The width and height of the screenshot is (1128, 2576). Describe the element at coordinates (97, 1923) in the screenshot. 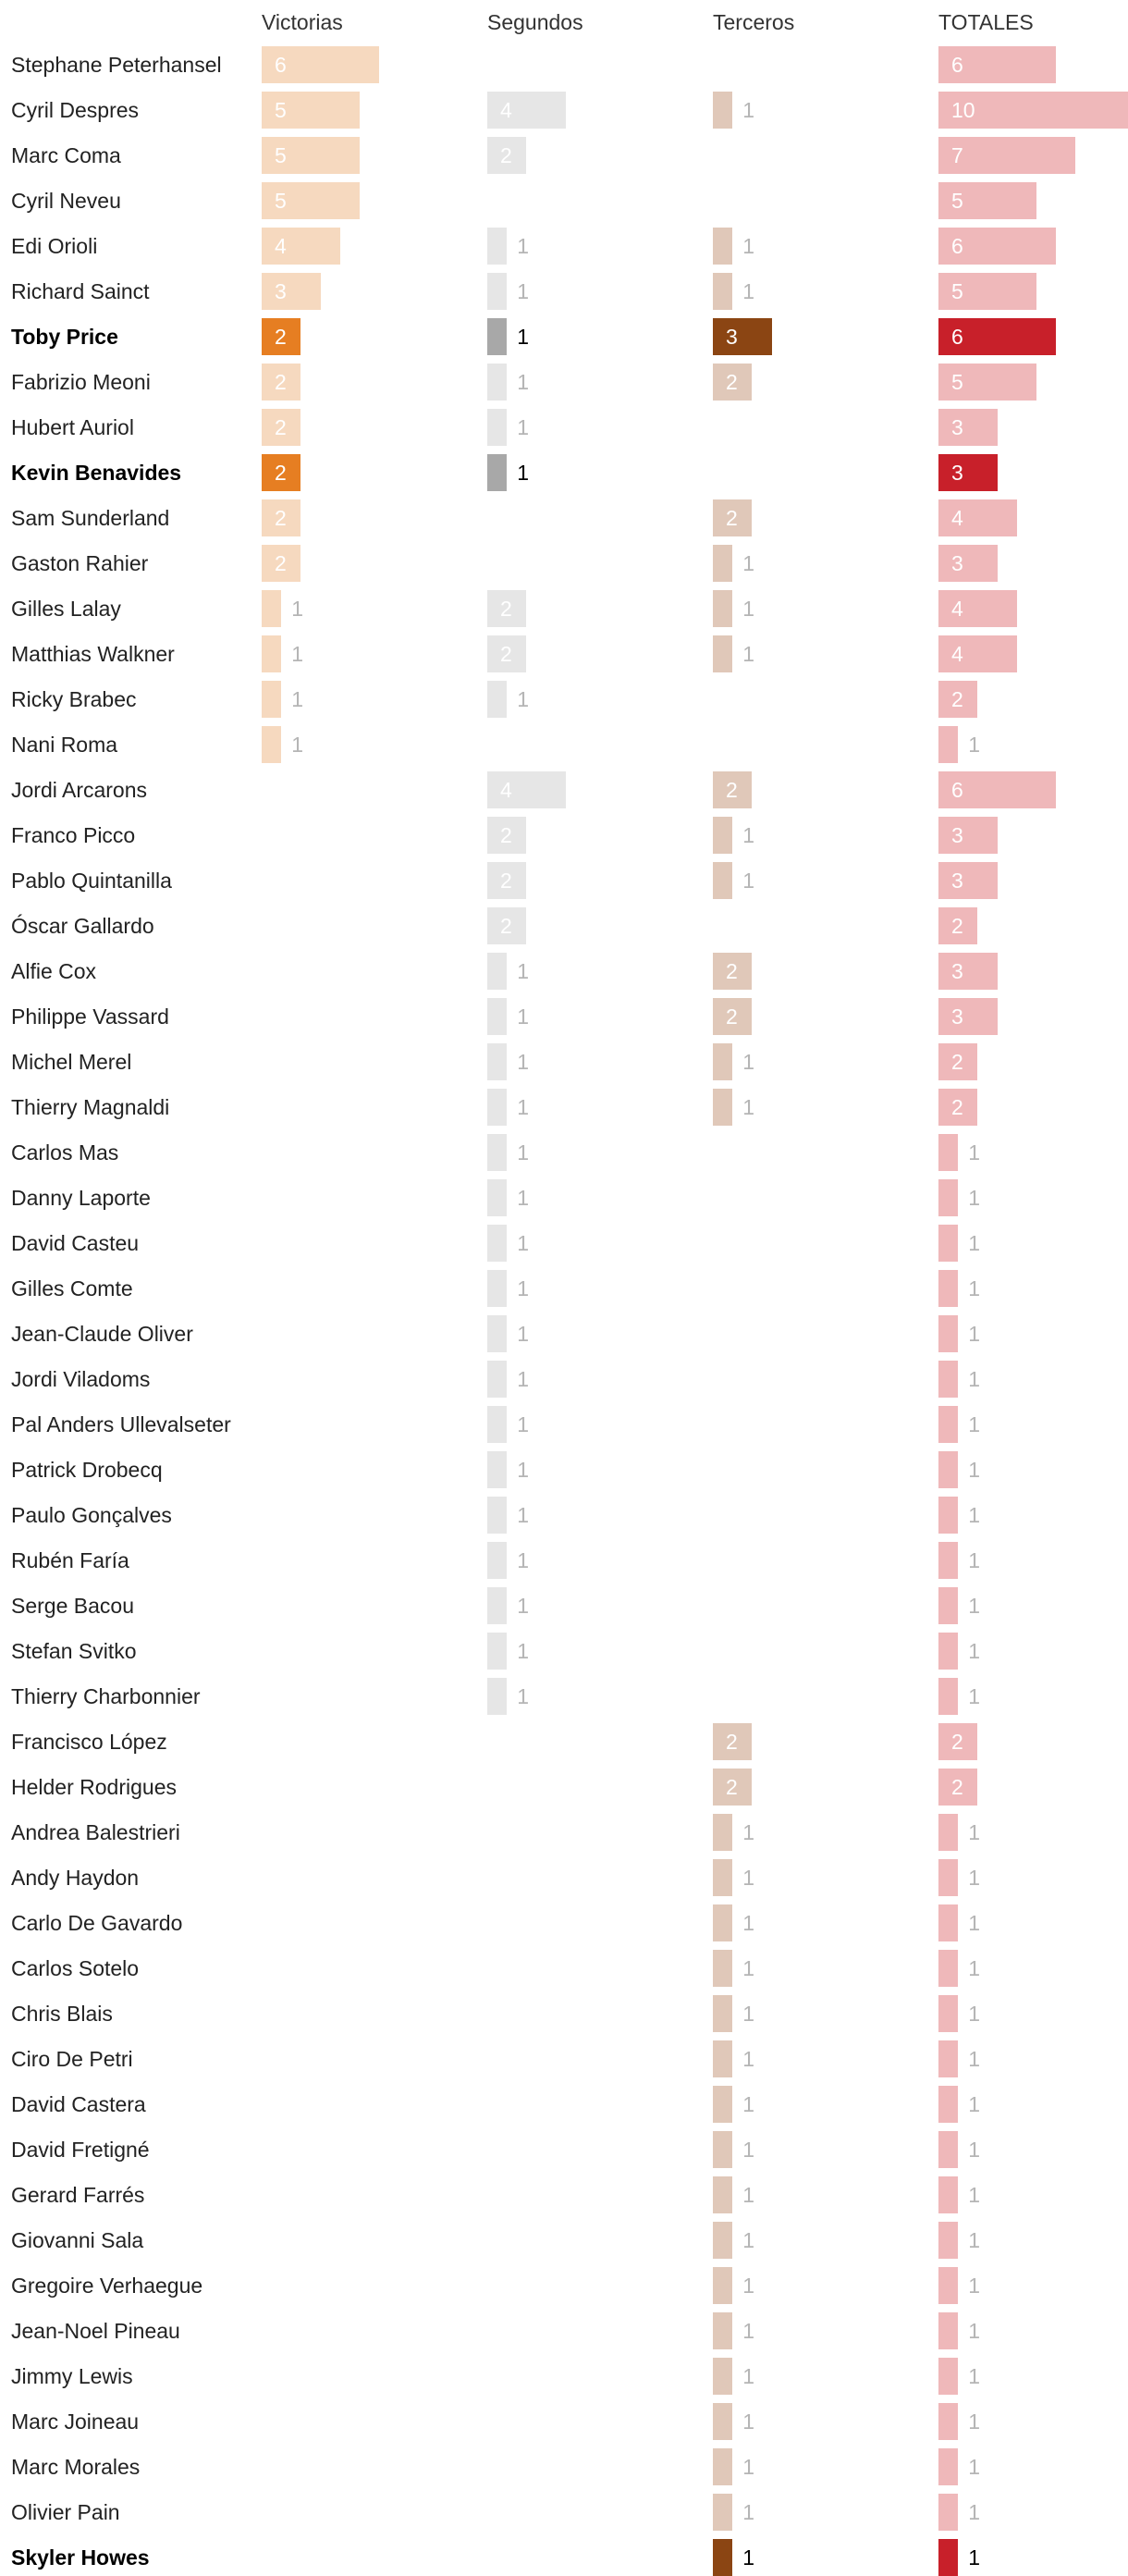

I see `rider-name: Carlo De Gavardo` at that location.